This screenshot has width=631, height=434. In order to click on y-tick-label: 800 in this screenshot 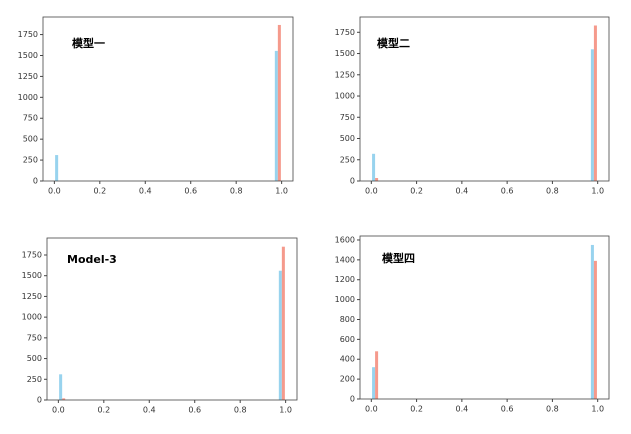, I will do `click(347, 319)`.